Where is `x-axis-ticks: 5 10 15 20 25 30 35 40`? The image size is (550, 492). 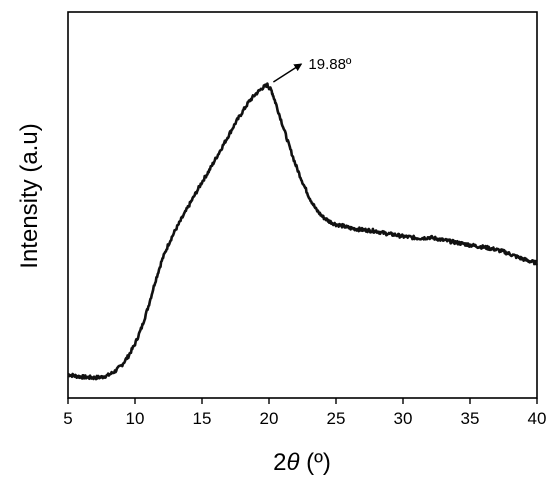 x-axis-ticks: 5 10 15 20 25 30 35 40 is located at coordinates (304, 413).